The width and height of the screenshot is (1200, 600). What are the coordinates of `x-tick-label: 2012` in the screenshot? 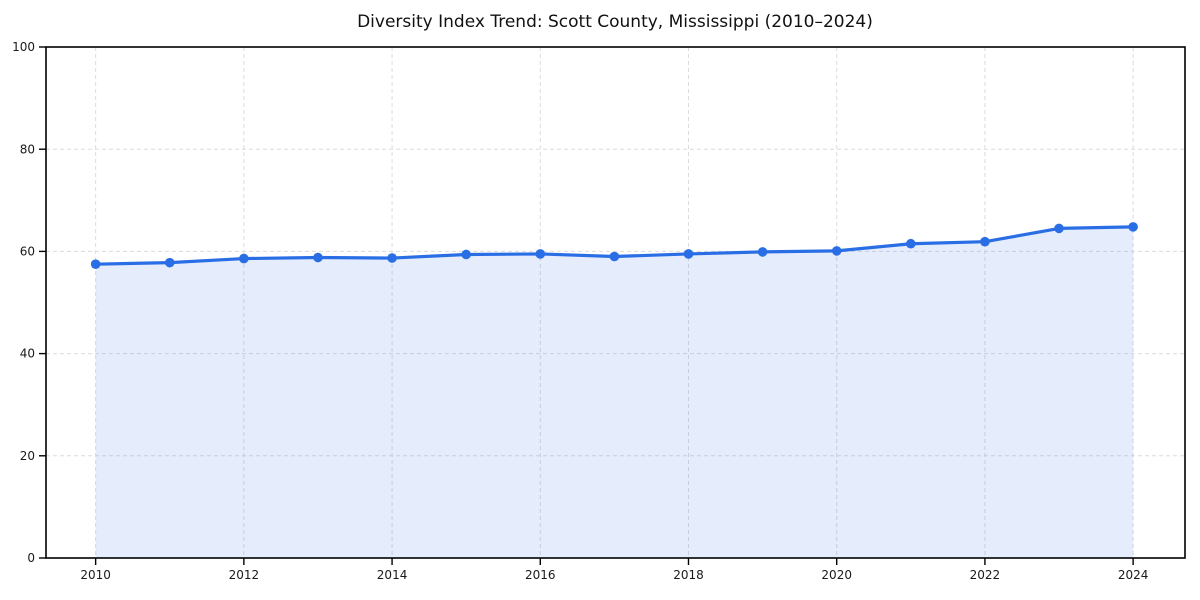 It's located at (244, 575).